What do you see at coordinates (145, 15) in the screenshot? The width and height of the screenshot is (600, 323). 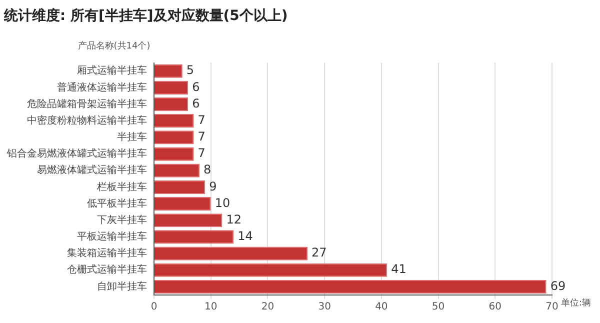 I see `chart-title: 统计维度: 所有[半挂车]及对应数量(5个以上)` at bounding box center [145, 15].